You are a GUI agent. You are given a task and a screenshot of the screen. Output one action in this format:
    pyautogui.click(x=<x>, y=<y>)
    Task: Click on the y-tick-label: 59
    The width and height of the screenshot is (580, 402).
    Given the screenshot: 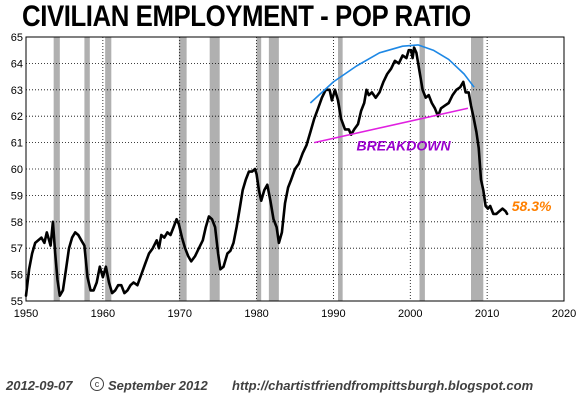 What is the action you would take?
    pyautogui.click(x=17, y=196)
    